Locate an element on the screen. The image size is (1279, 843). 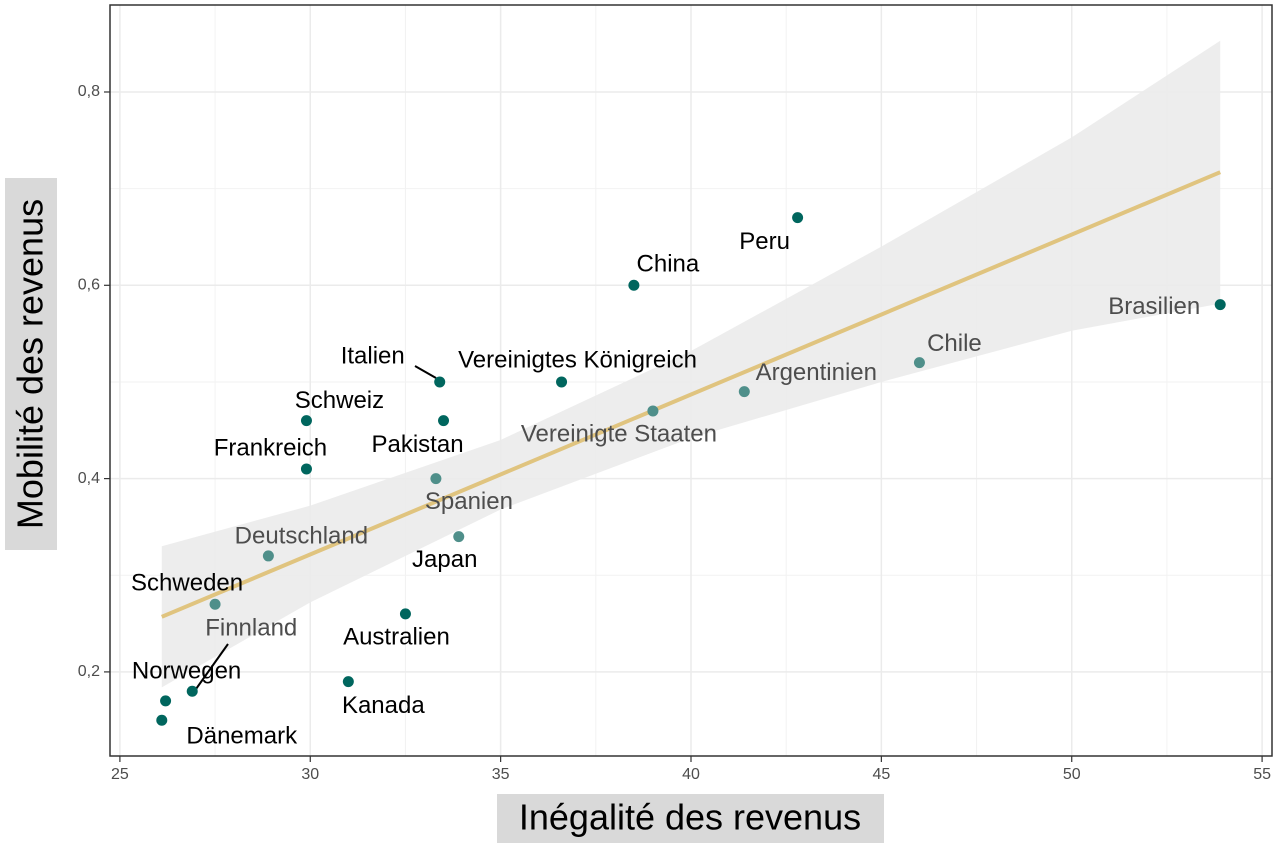
point-label: Deutschland is located at coordinates (301, 535).